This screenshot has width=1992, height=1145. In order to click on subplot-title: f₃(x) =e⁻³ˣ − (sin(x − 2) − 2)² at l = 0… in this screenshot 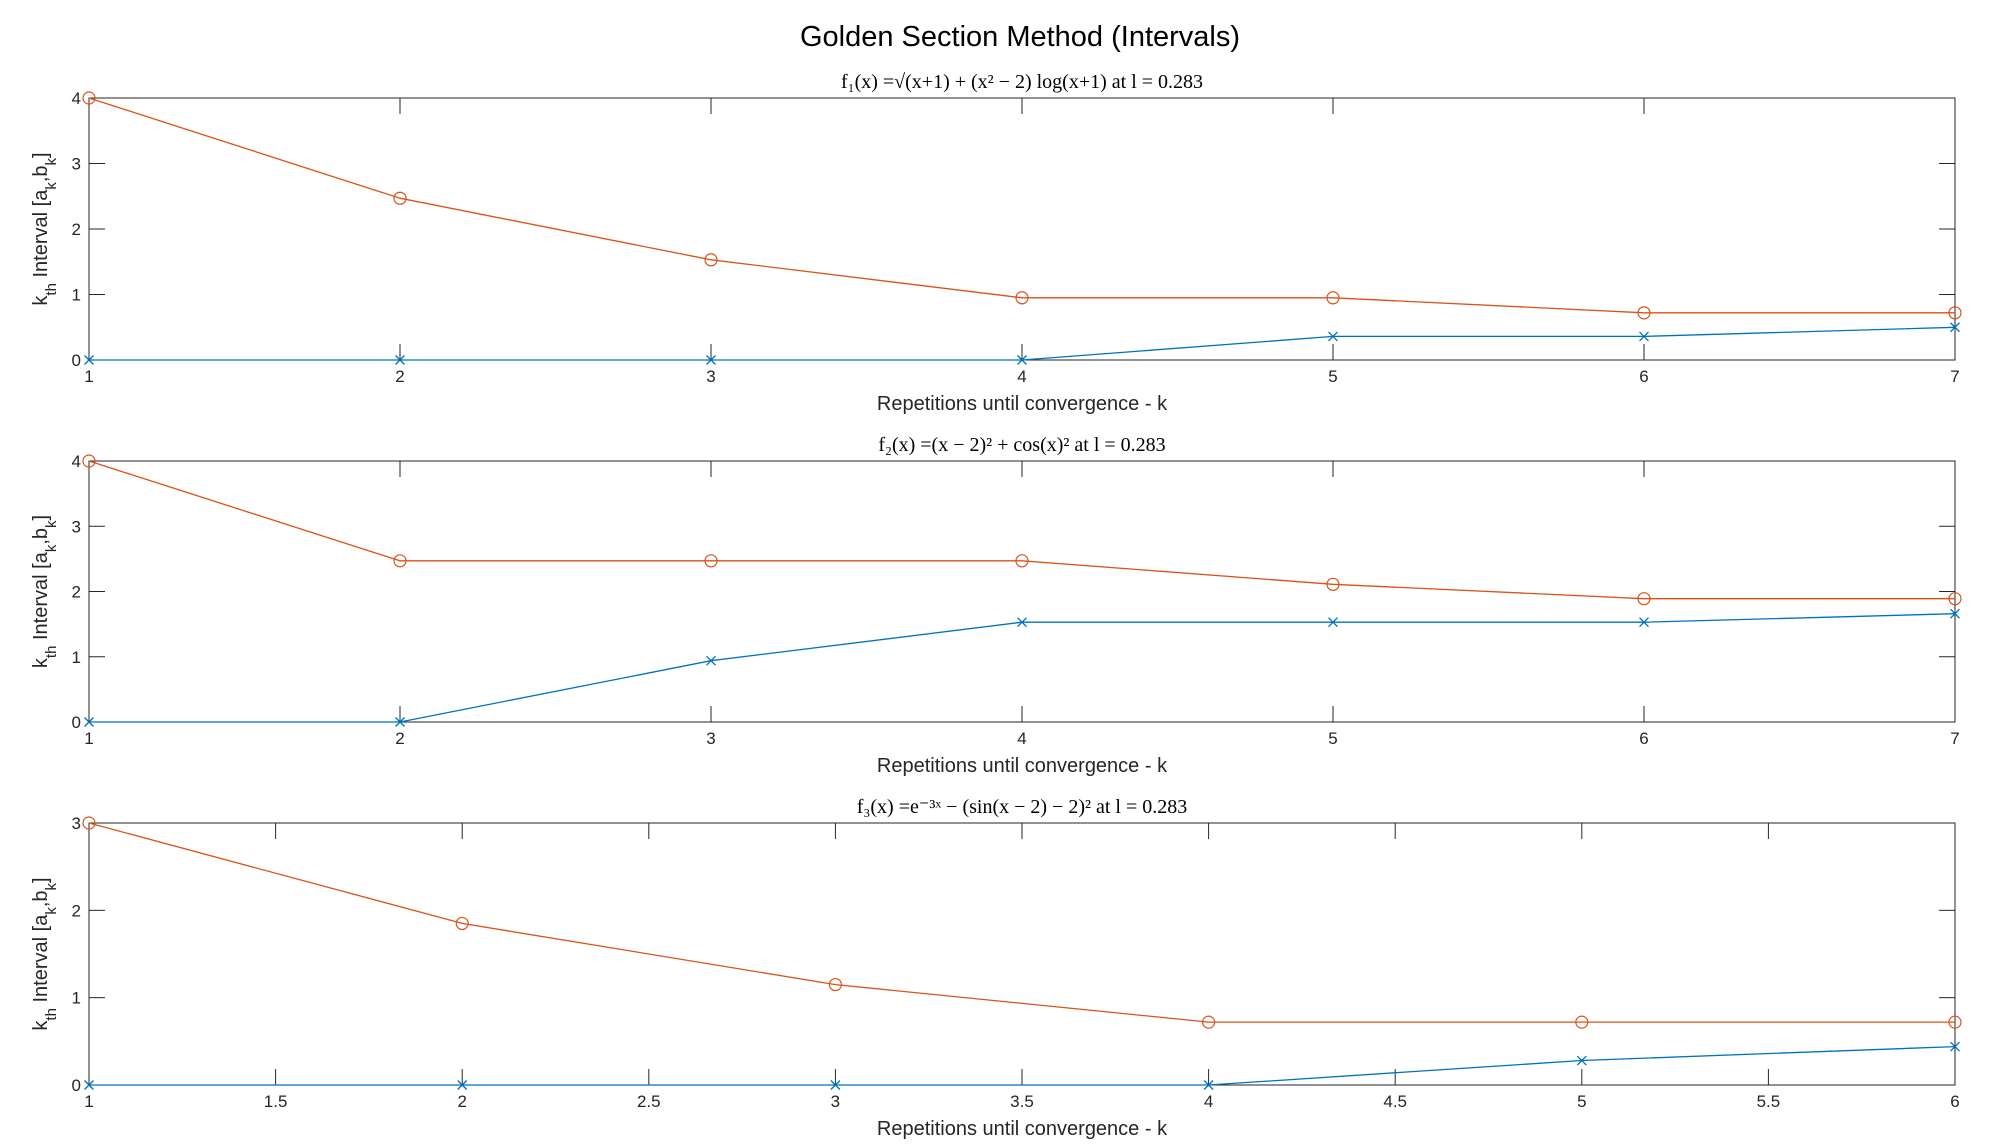, I will do `click(1022, 807)`.